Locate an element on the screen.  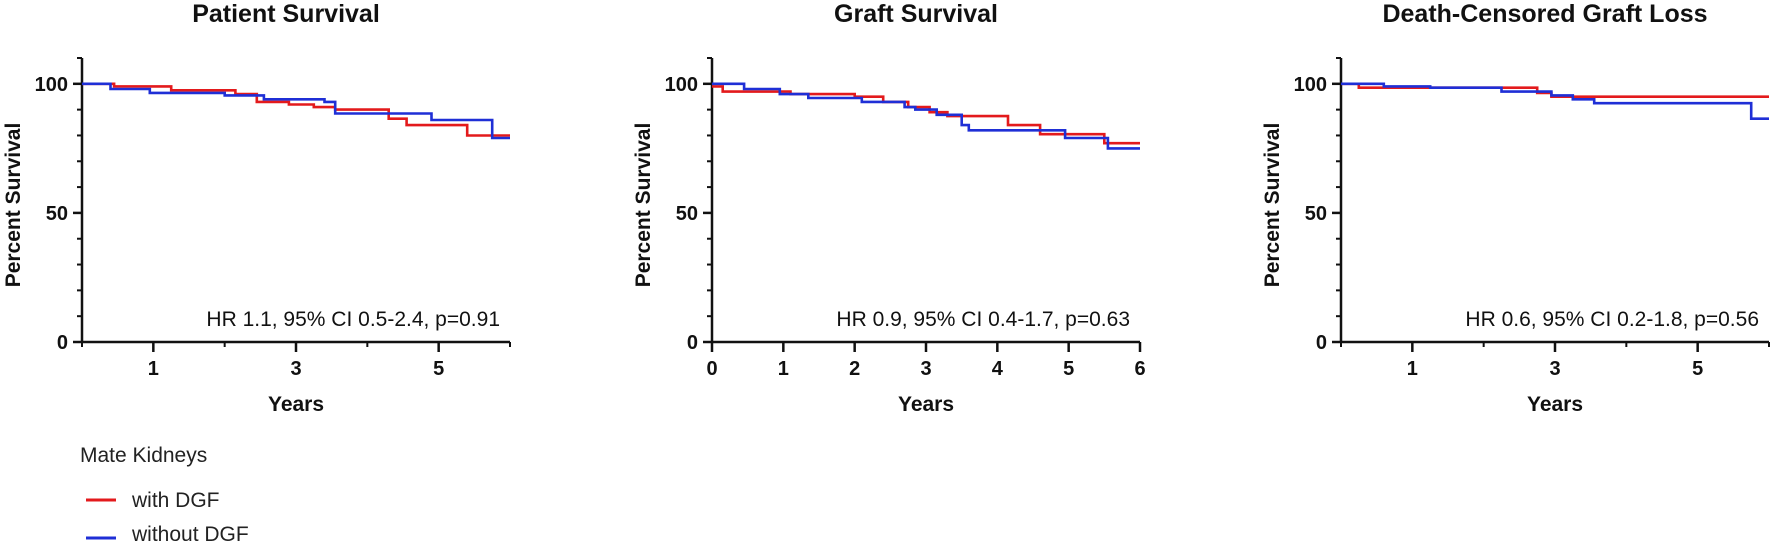
legend: Mate Kidneys with DGF without DGF is located at coordinates (164, 493).